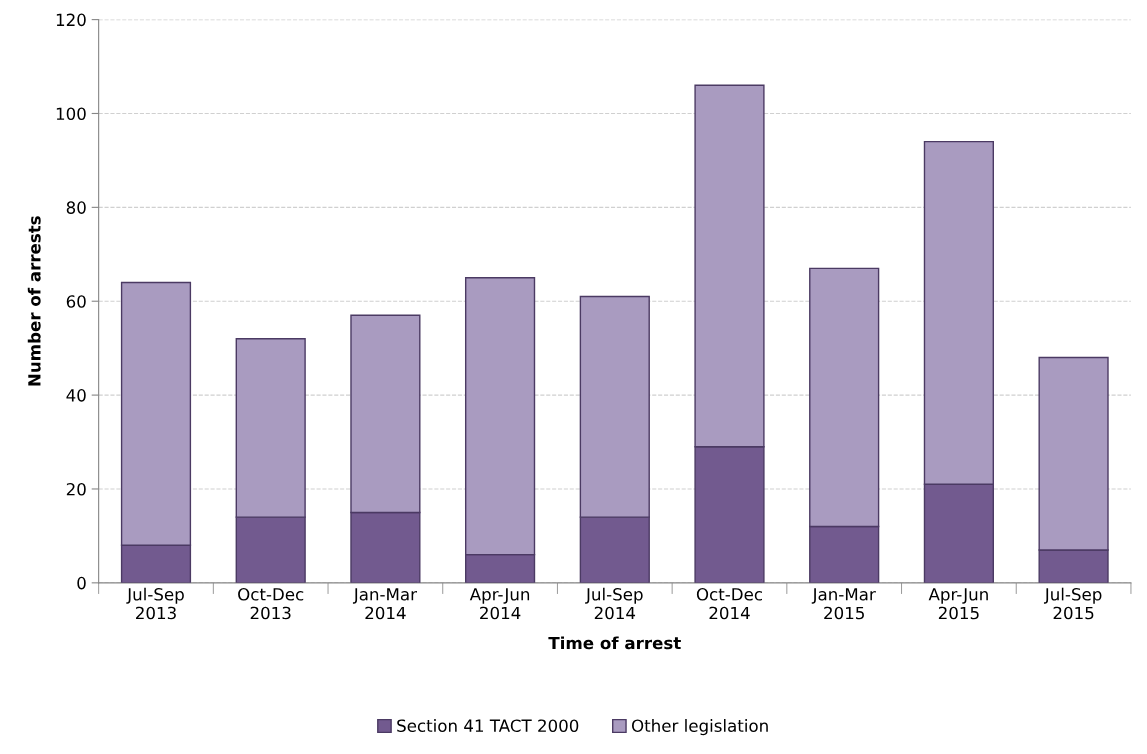 This screenshot has width=1147, height=754. What do you see at coordinates (76, 207) in the screenshot?
I see `y-tick-label: 80` at bounding box center [76, 207].